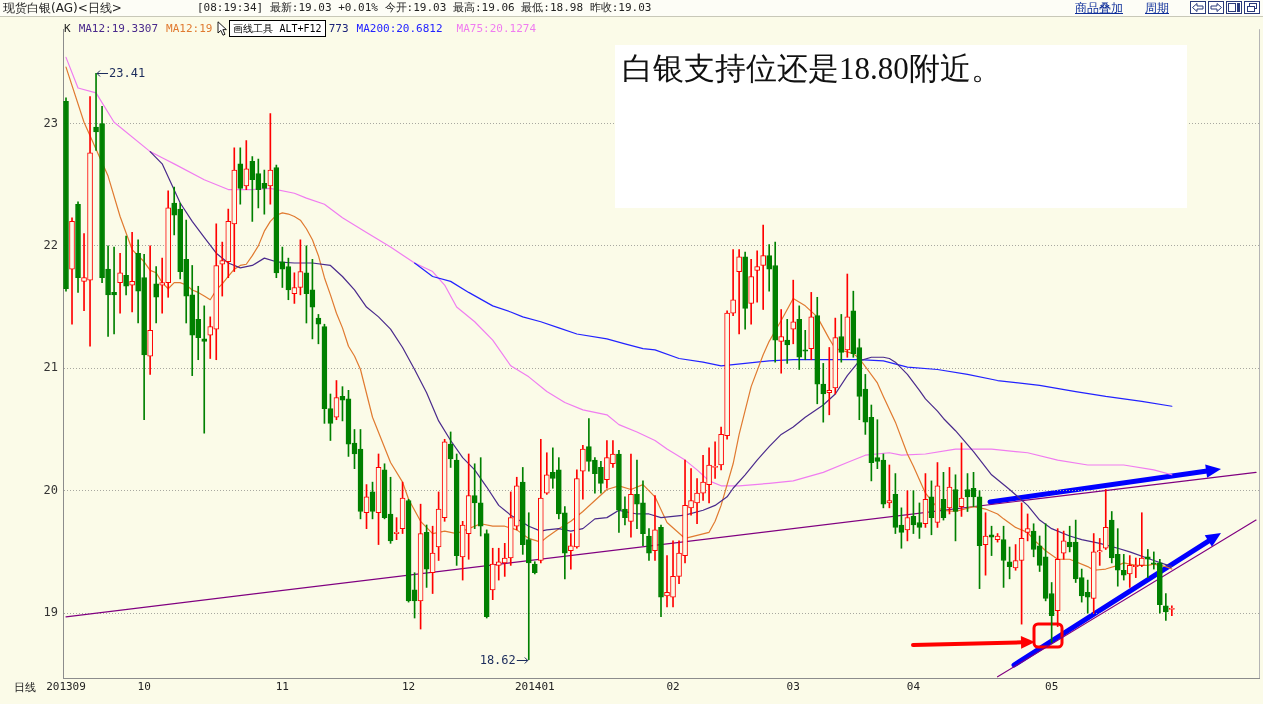 The image size is (1263, 704). What do you see at coordinates (1099, 8) in the screenshot?
I see `text: 商品叠加` at bounding box center [1099, 8].